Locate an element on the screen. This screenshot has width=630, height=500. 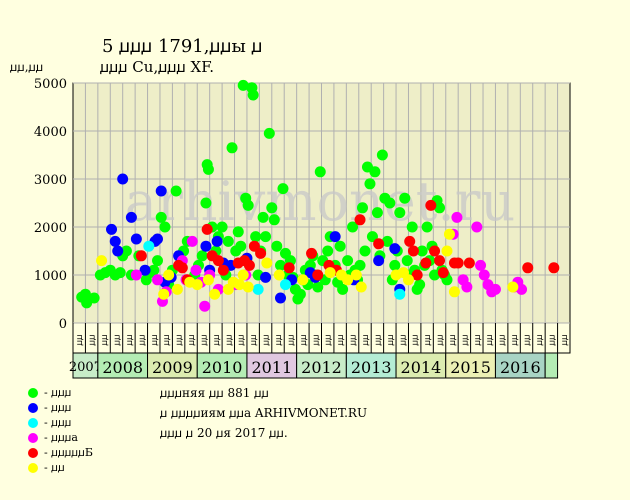
year-label: 2007 is located at coordinates (85, 367).